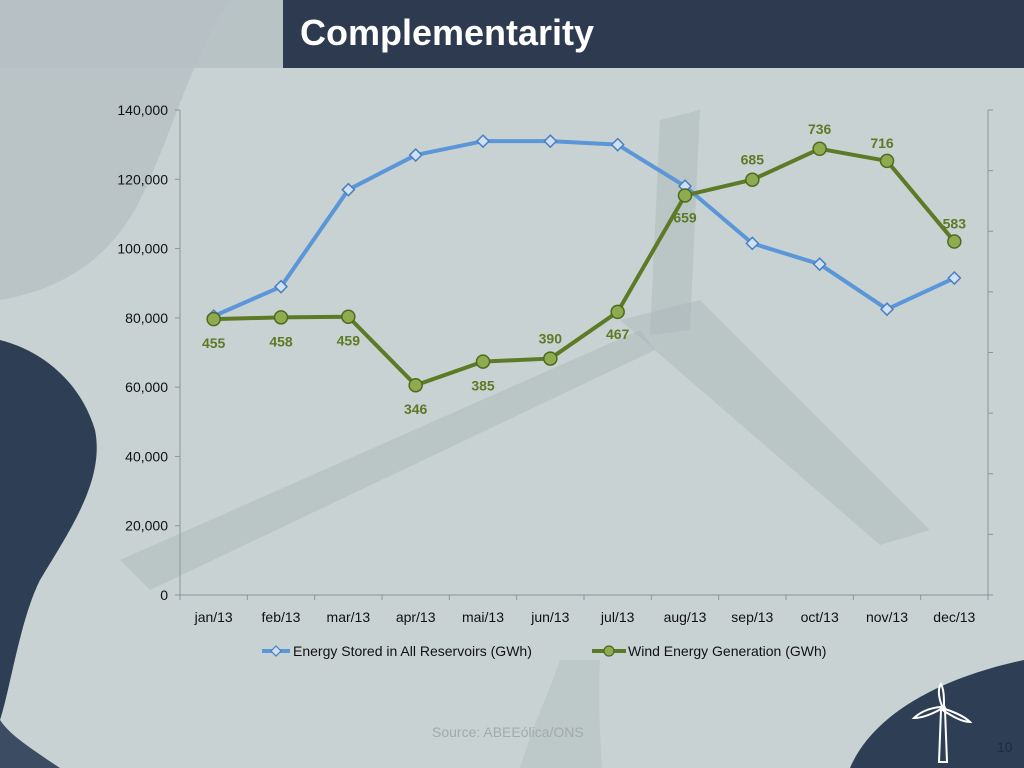 The height and width of the screenshot is (768, 1024). Describe the element at coordinates (146, 456) in the screenshot. I see `y-tick-label: 40,000` at that location.